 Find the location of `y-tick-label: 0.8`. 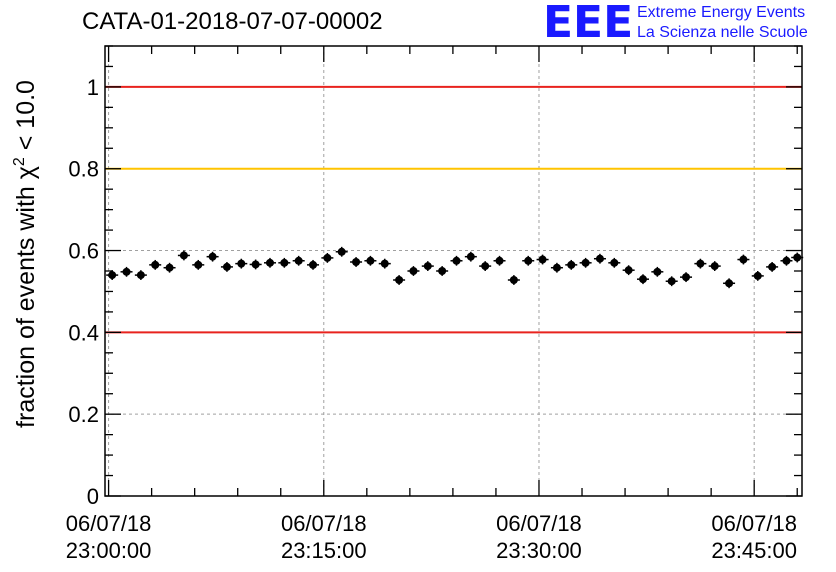

y-tick-label: 0.8 is located at coordinates (83, 169).